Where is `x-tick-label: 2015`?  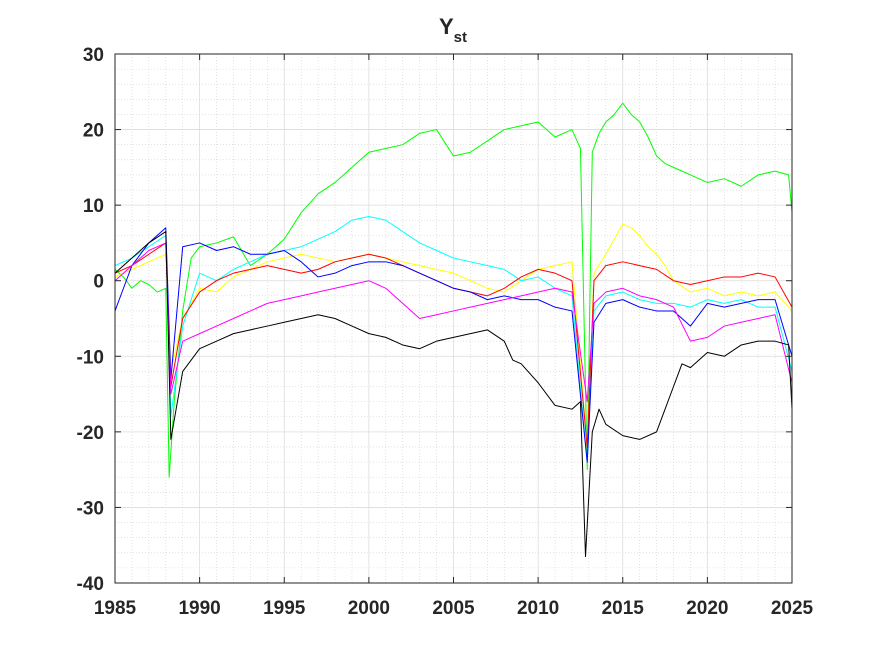
x-tick-label: 2015 is located at coordinates (623, 608).